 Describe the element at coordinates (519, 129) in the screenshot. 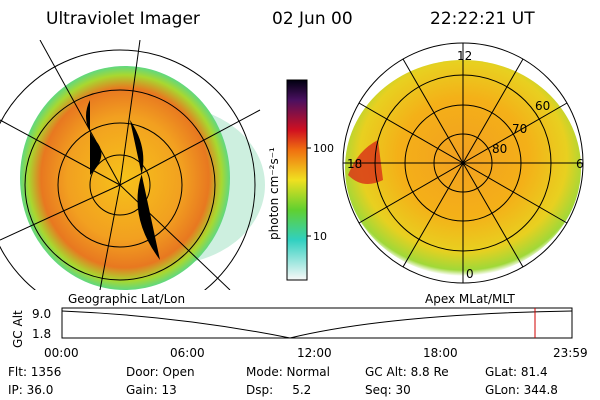

I see `mlat-label: 70` at that location.